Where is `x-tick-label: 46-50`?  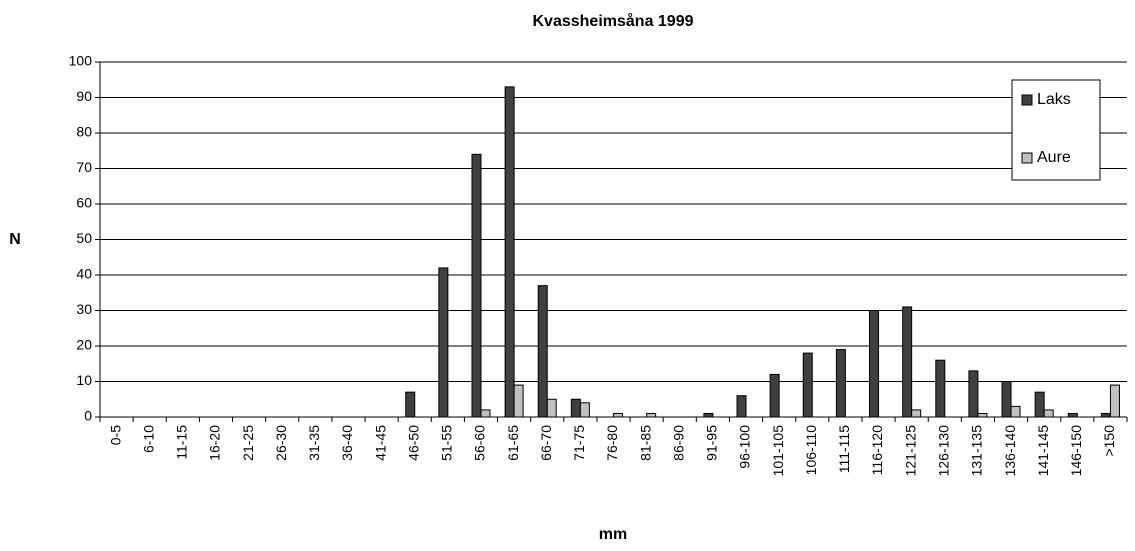
x-tick-label: 46-50 is located at coordinates (413, 443).